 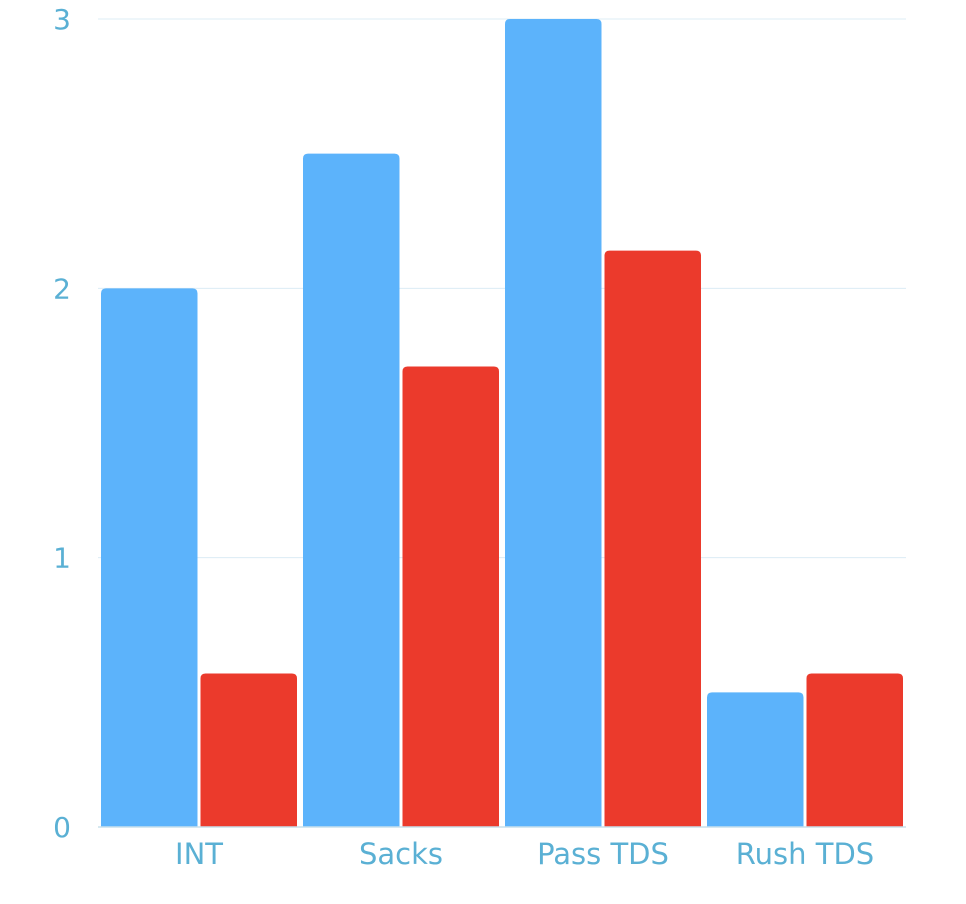 I want to click on x-tick-label-pass-tds: Pass TDS, so click(x=603, y=854).